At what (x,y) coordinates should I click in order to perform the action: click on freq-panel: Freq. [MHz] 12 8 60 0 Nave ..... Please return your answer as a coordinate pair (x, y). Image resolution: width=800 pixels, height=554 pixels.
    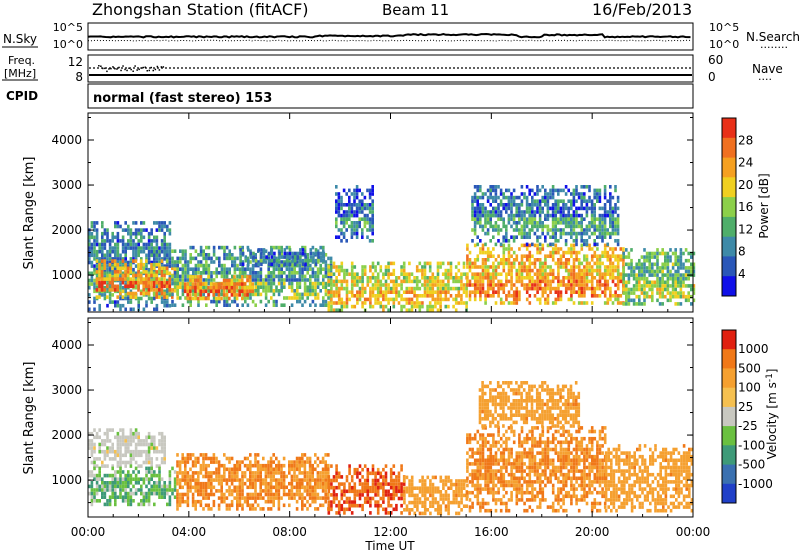
    Looking at the image, I should click on (392, 68).